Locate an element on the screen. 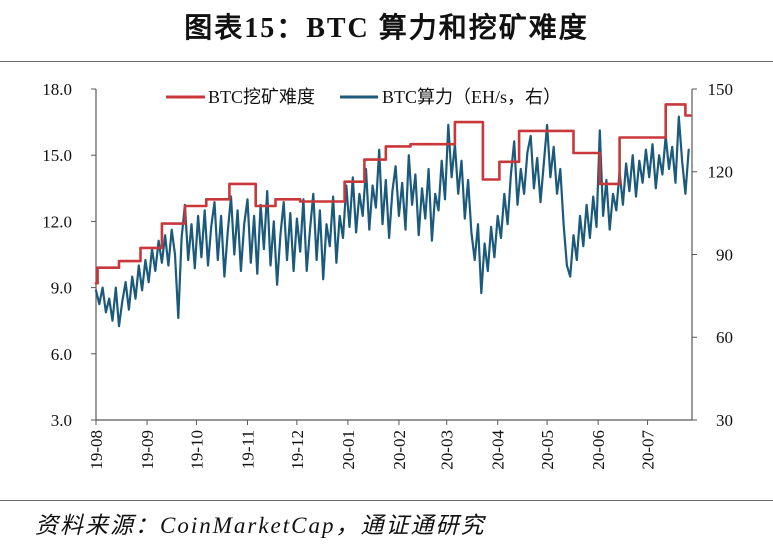 The image size is (773, 552). x-tick-label: 20-05 is located at coordinates (547, 450).